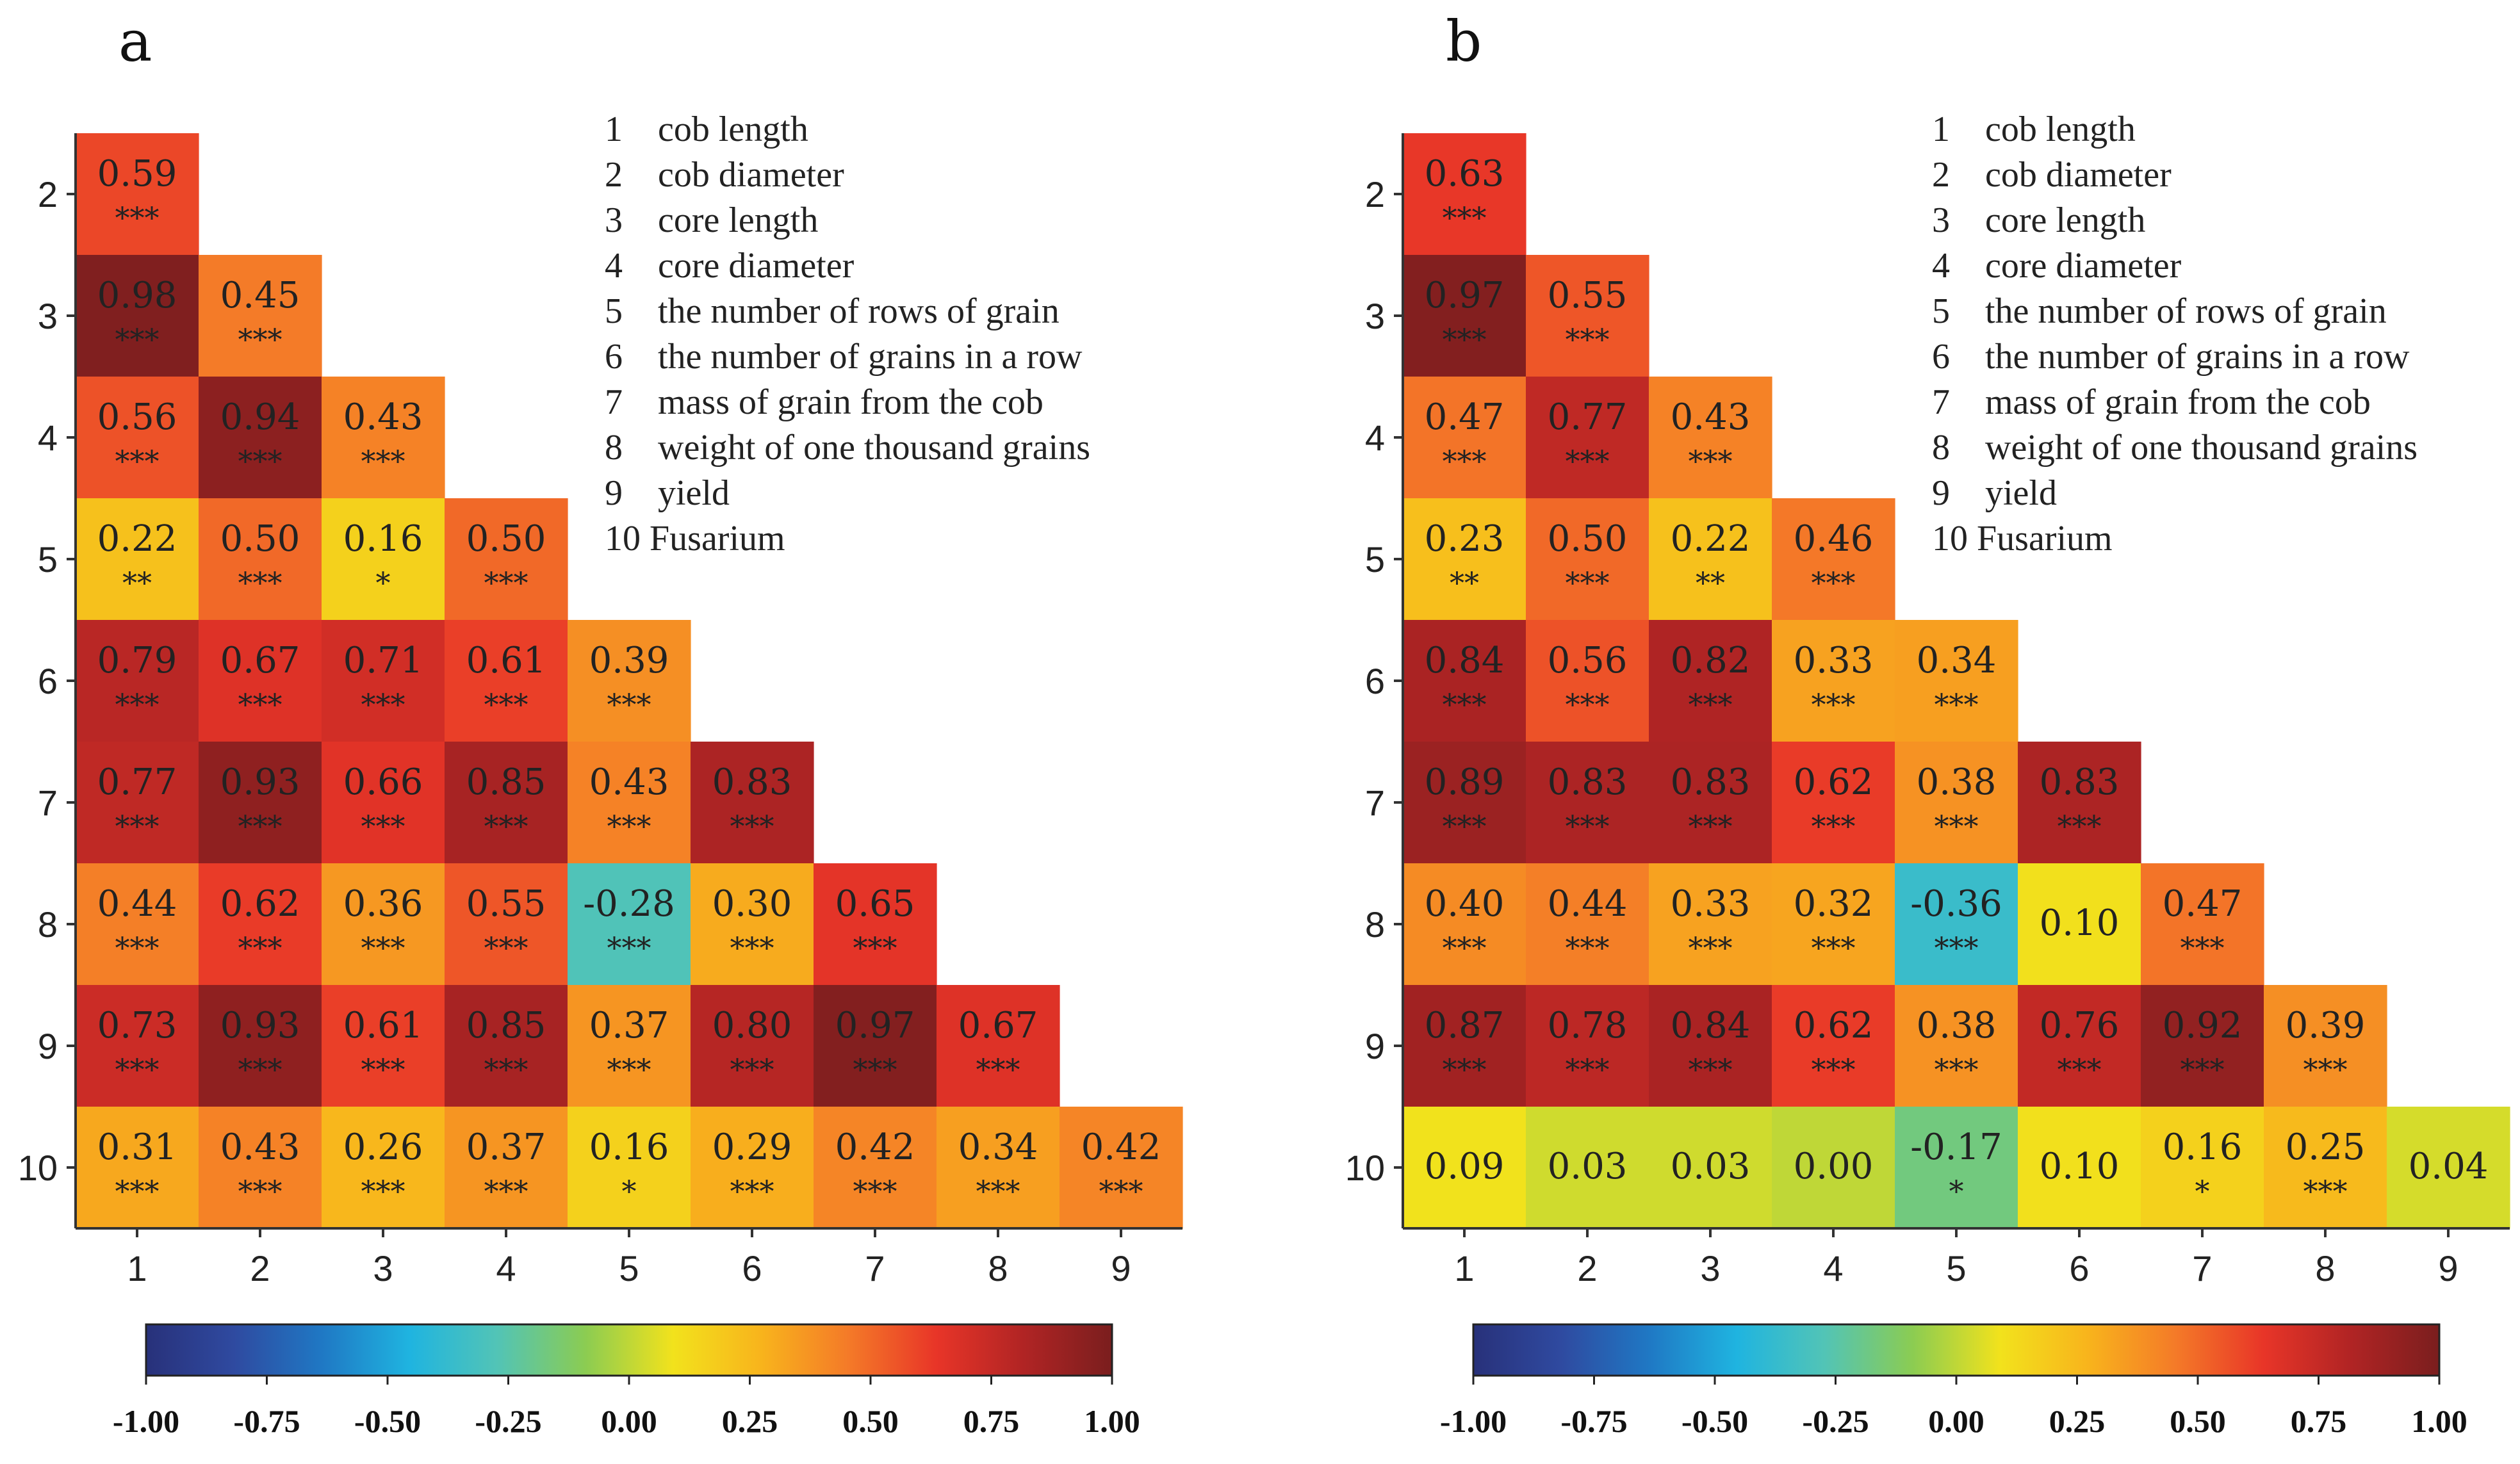 The image size is (2520, 1464). Describe the element at coordinates (1834, 1025) in the screenshot. I see `cell-value-label: 0.62` at that location.